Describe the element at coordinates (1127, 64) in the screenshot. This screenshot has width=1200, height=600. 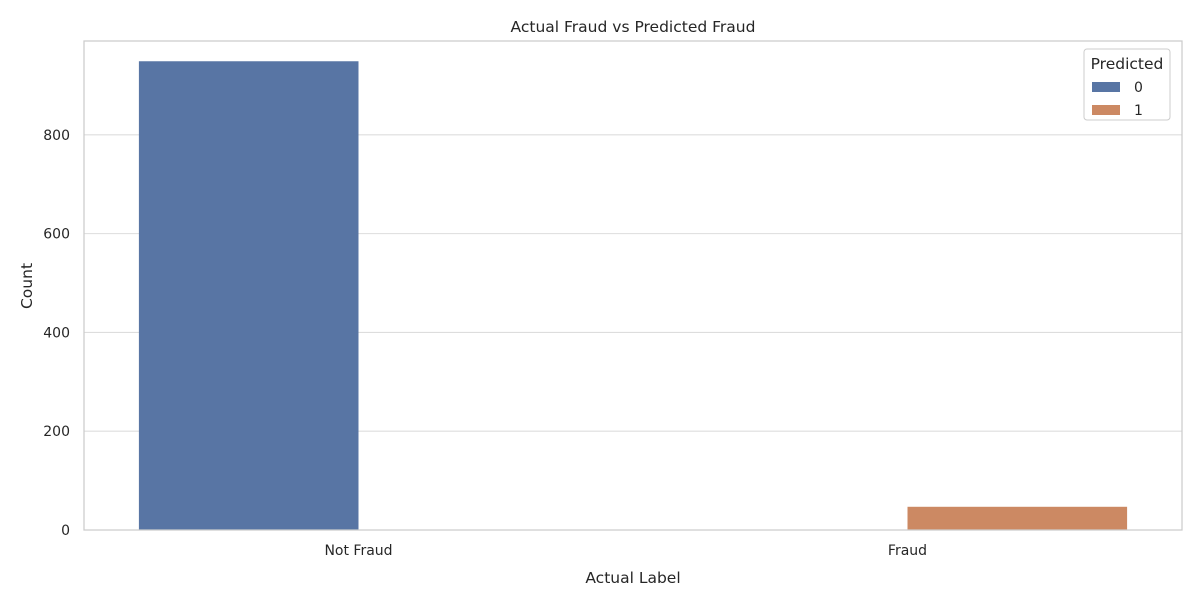
I see `legend-title: Predicted` at that location.